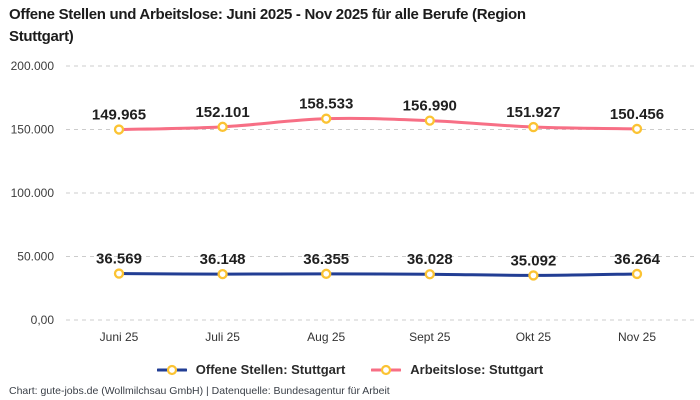 Image resolution: width=700 pixels, height=400 pixels. Describe the element at coordinates (35, 257) in the screenshot. I see `y-axis-tick-label: 50.000` at that location.